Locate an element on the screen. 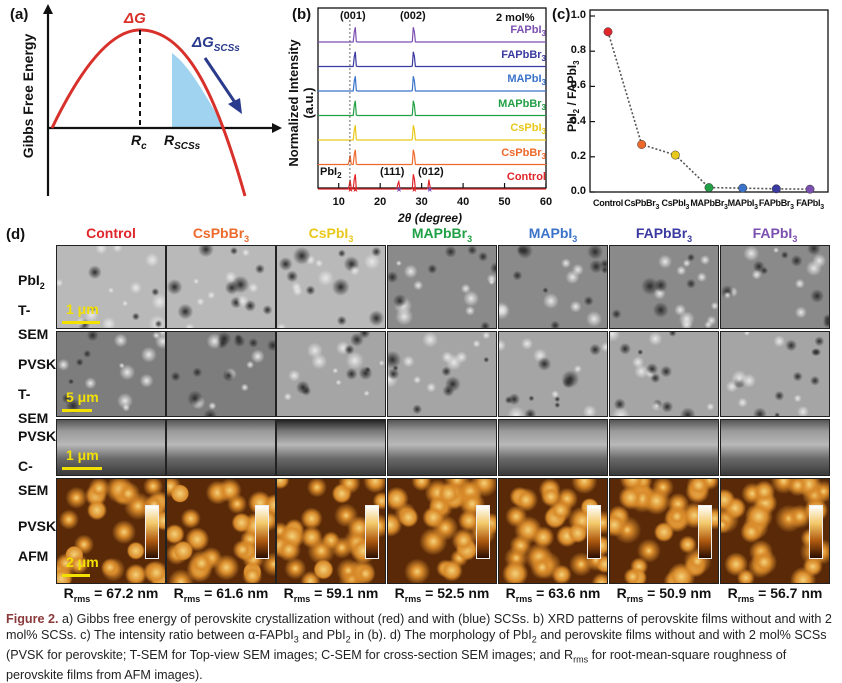 The image size is (842, 683). scale-bar-label: 2 μm is located at coordinates (82, 562).